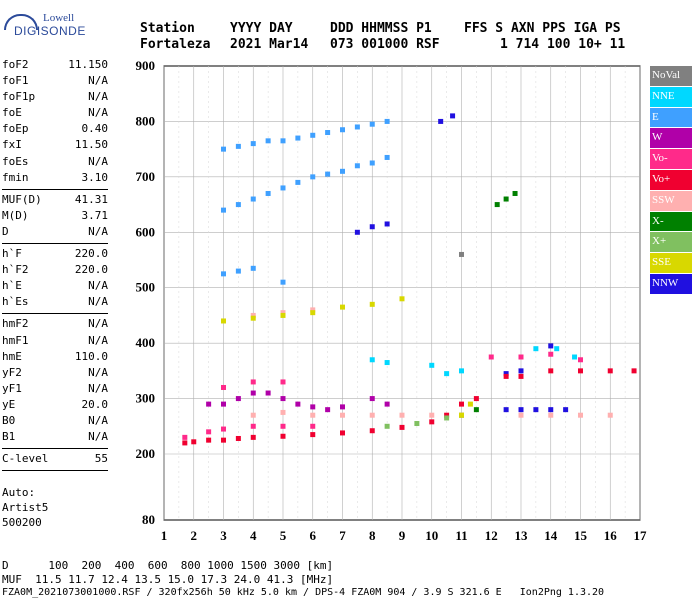  I want to click on header-station-label: Station, so click(167, 28).